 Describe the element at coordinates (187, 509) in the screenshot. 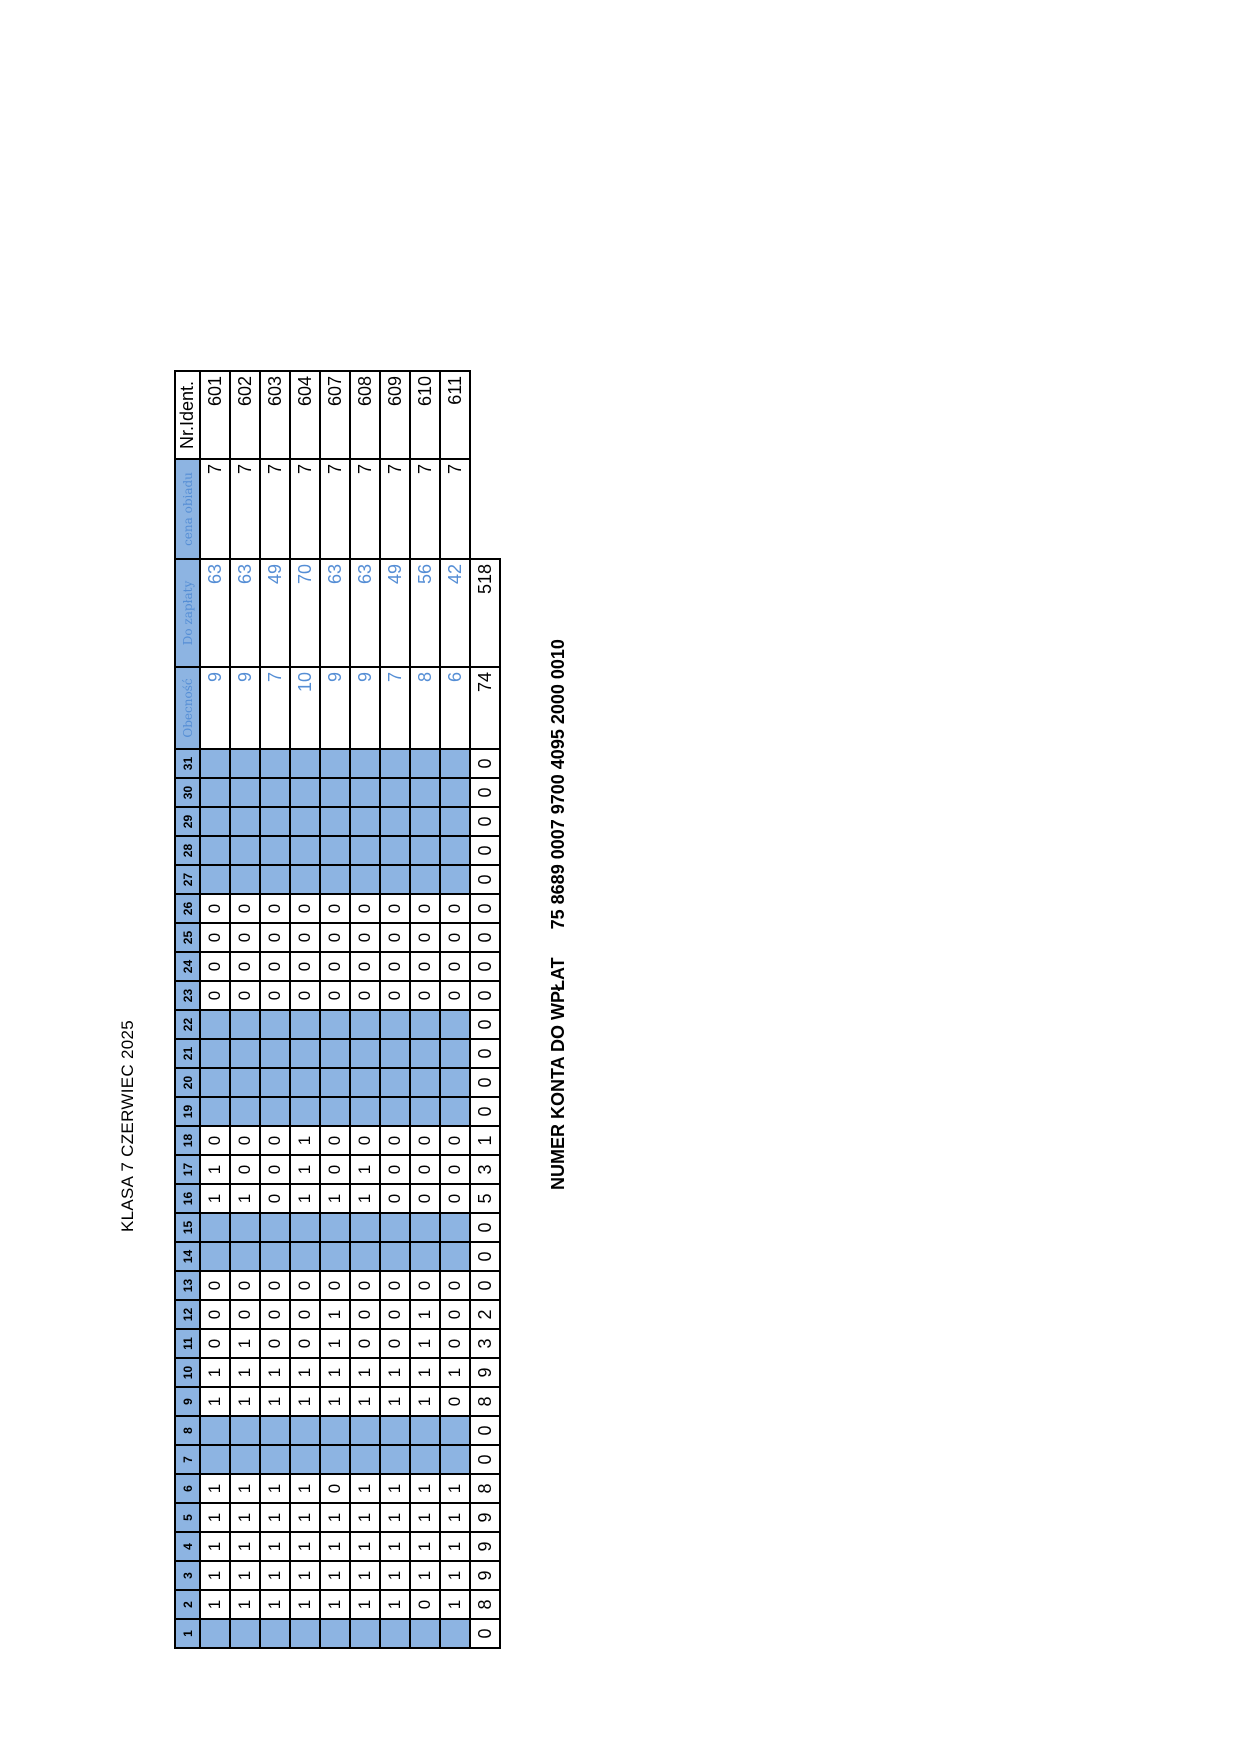

I see `header-cena-obiadu: cena obiadu` at that location.